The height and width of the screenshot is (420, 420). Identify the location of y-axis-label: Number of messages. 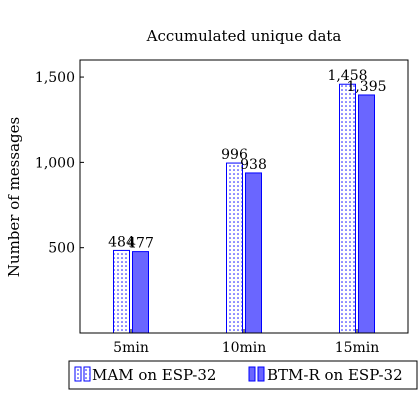
(14, 197).